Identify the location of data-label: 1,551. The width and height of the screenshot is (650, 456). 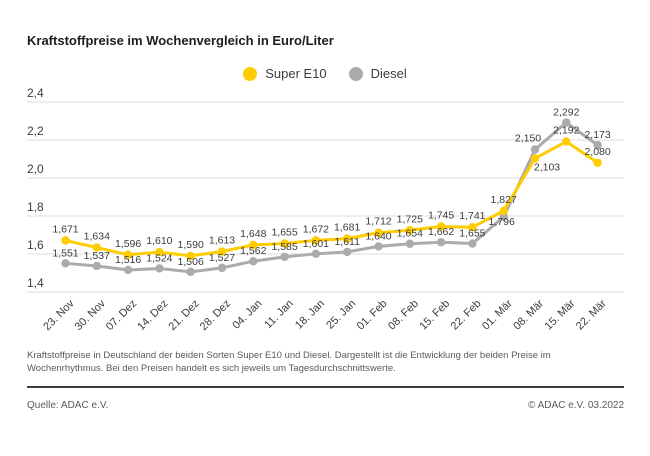
(65, 253).